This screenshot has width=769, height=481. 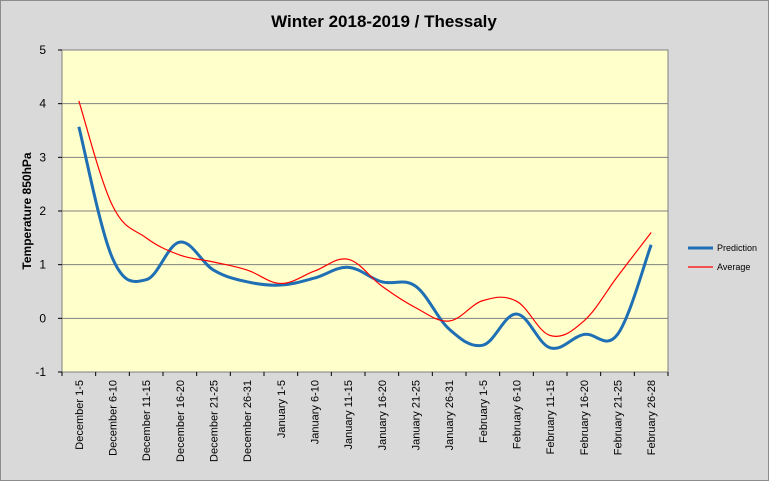 What do you see at coordinates (518, 414) in the screenshot?
I see `x-tick-label: February 6-10` at bounding box center [518, 414].